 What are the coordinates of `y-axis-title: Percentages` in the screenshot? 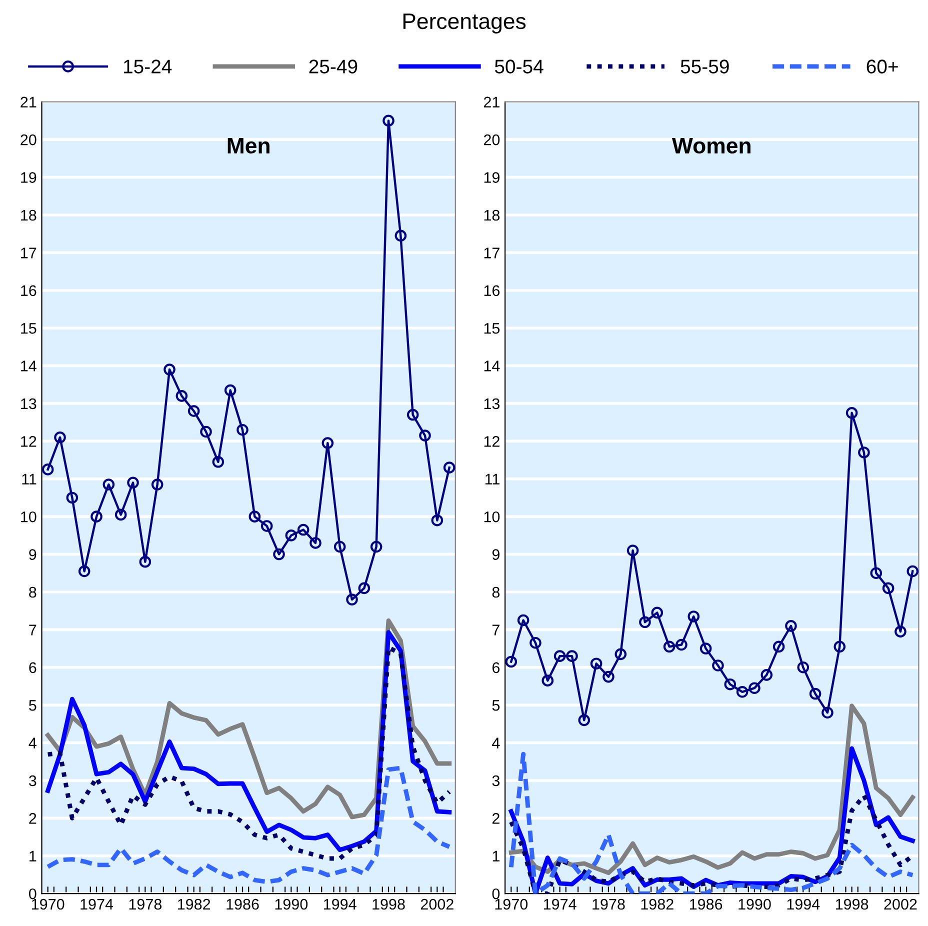 It's located at (464, 24).